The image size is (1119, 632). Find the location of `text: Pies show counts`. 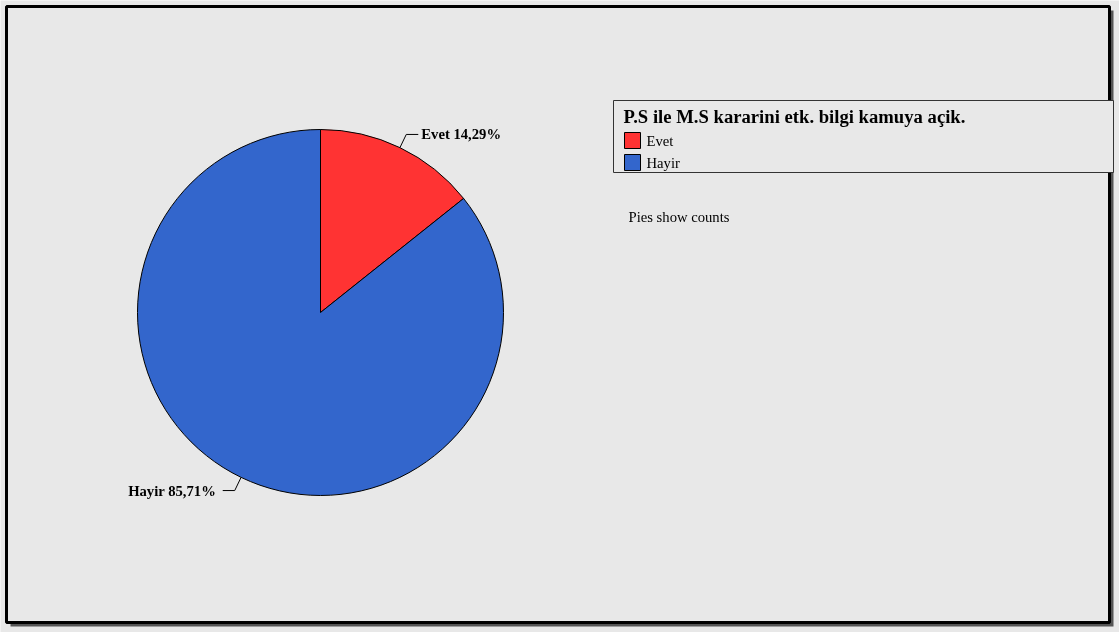

text: Pies show counts is located at coordinates (679, 216).